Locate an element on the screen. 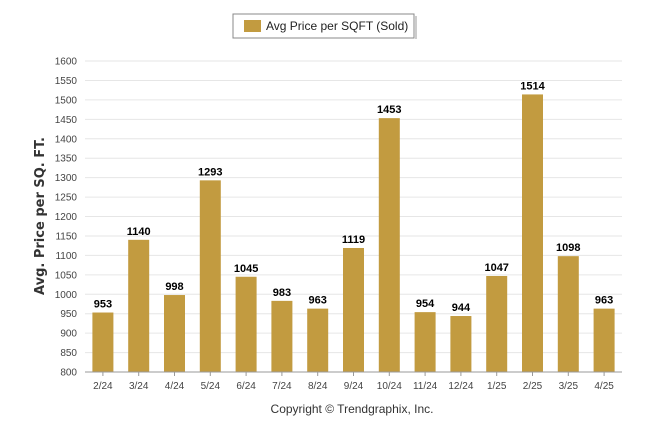 The image size is (646, 434). data-label: 1098 is located at coordinates (568, 248).